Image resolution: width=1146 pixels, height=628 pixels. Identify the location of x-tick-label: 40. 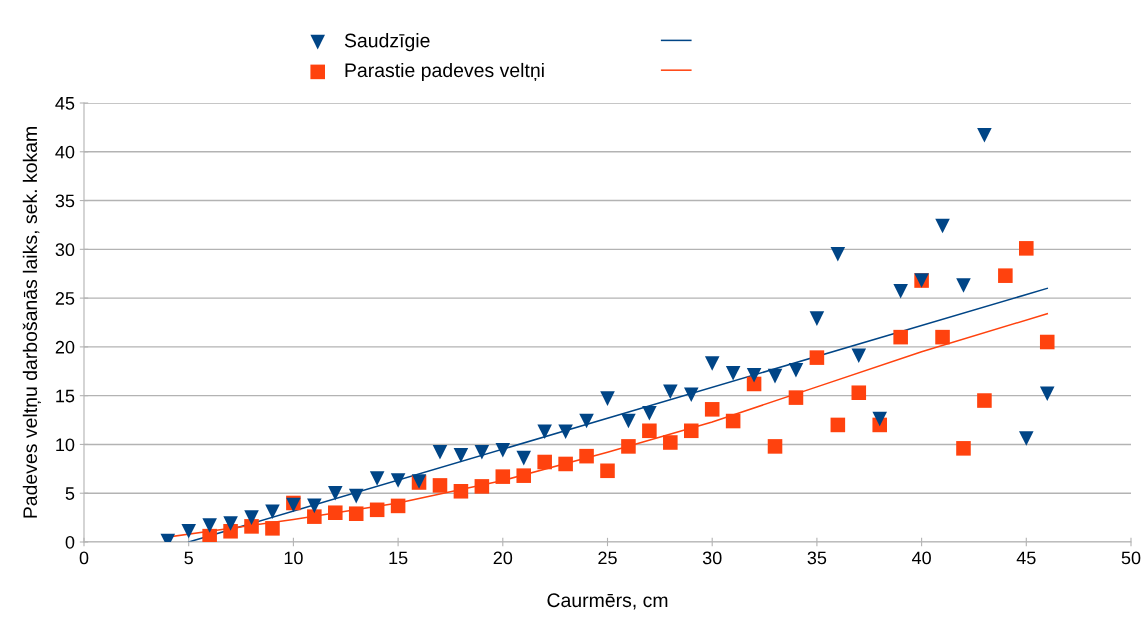
(921, 558).